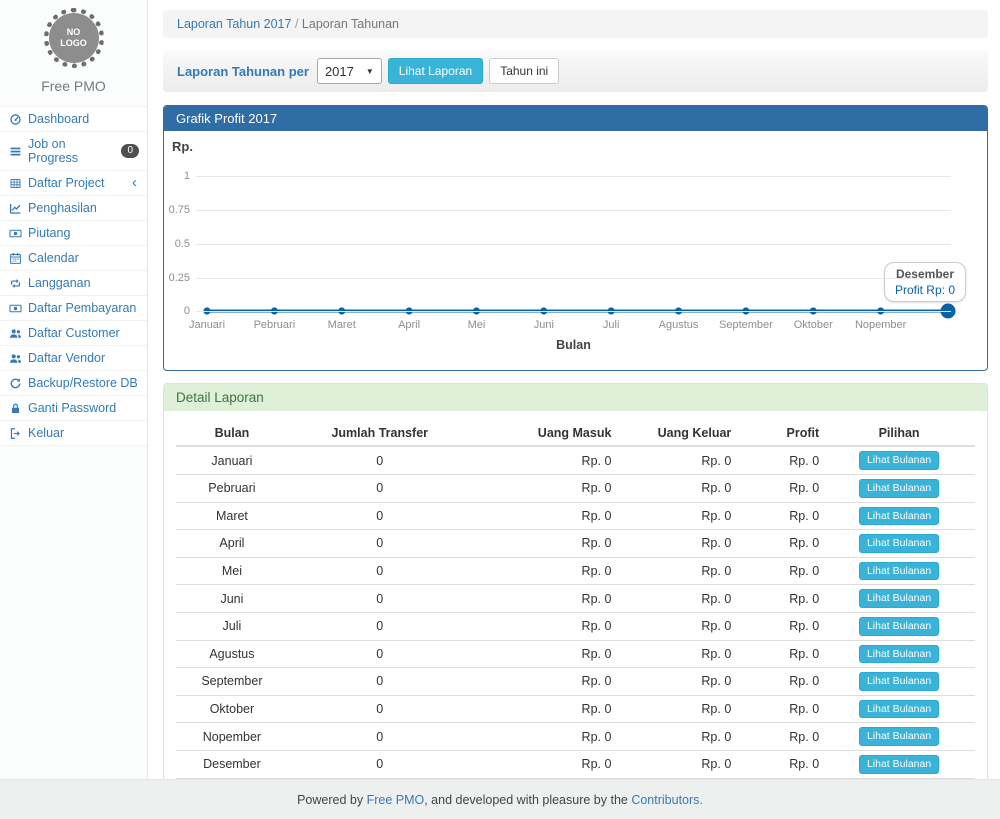 The width and height of the screenshot is (1000, 819). I want to click on chart-x-tick: Nopember, so click(880, 325).